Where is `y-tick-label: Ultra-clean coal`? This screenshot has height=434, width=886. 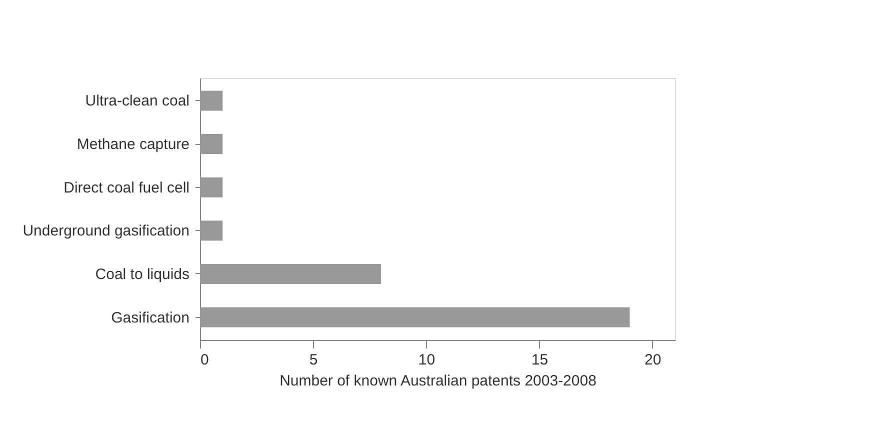 y-tick-label: Ultra-clean coal is located at coordinates (137, 101).